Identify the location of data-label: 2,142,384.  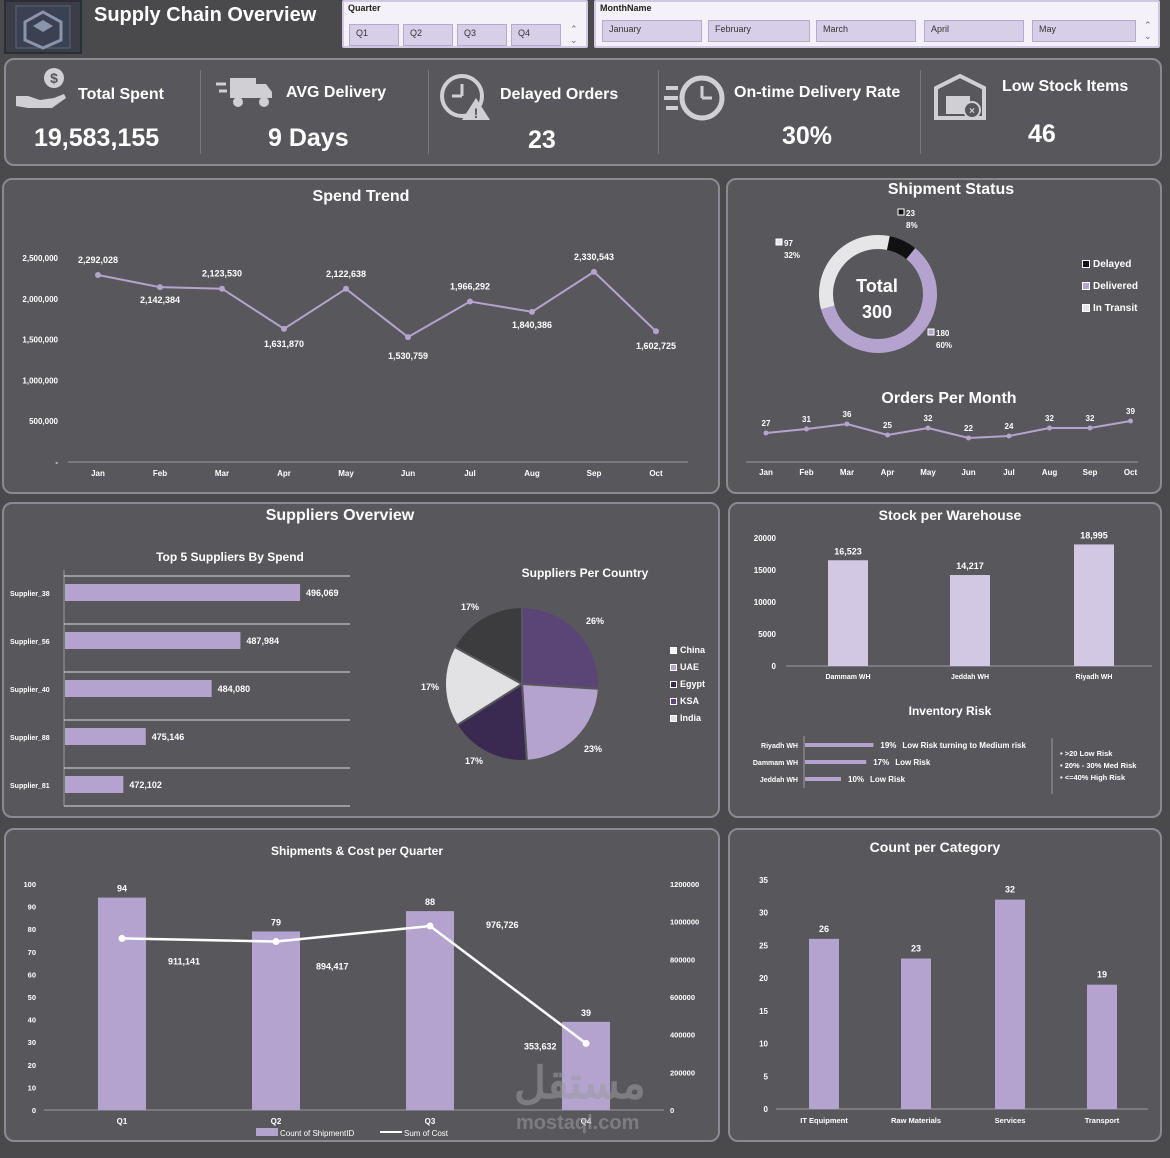
(160, 300).